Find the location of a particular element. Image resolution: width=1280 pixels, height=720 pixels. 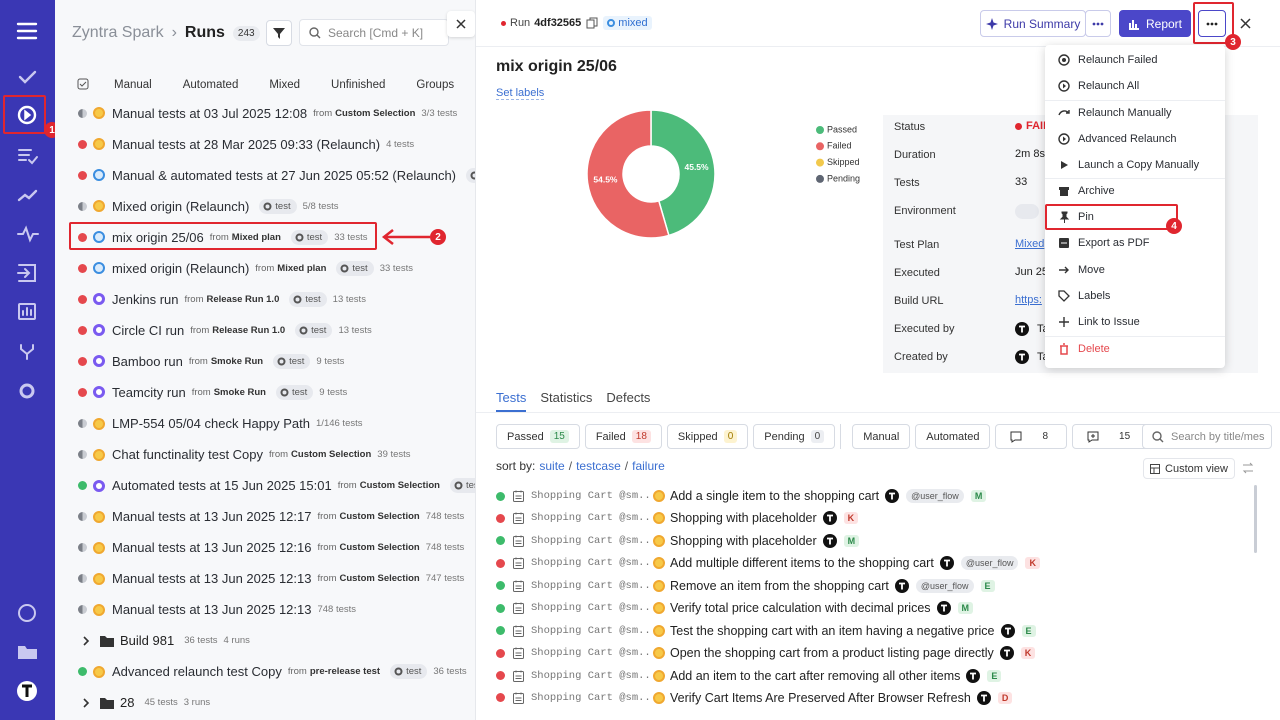

tab: Statistics is located at coordinates (566, 397).